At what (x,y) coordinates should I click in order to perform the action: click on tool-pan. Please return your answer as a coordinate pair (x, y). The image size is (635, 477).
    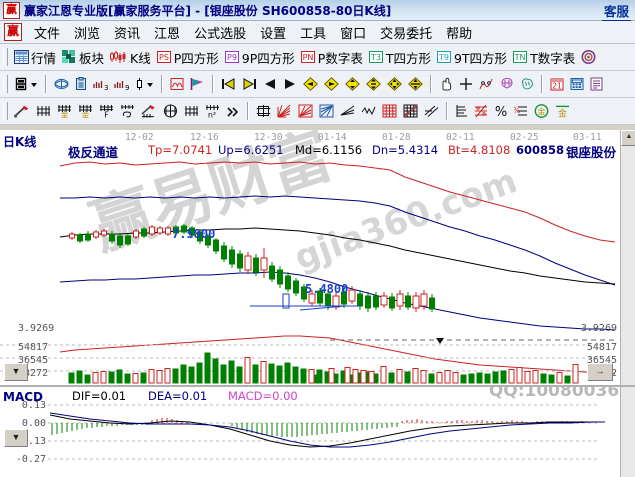
    Looking at the image, I should click on (415, 84).